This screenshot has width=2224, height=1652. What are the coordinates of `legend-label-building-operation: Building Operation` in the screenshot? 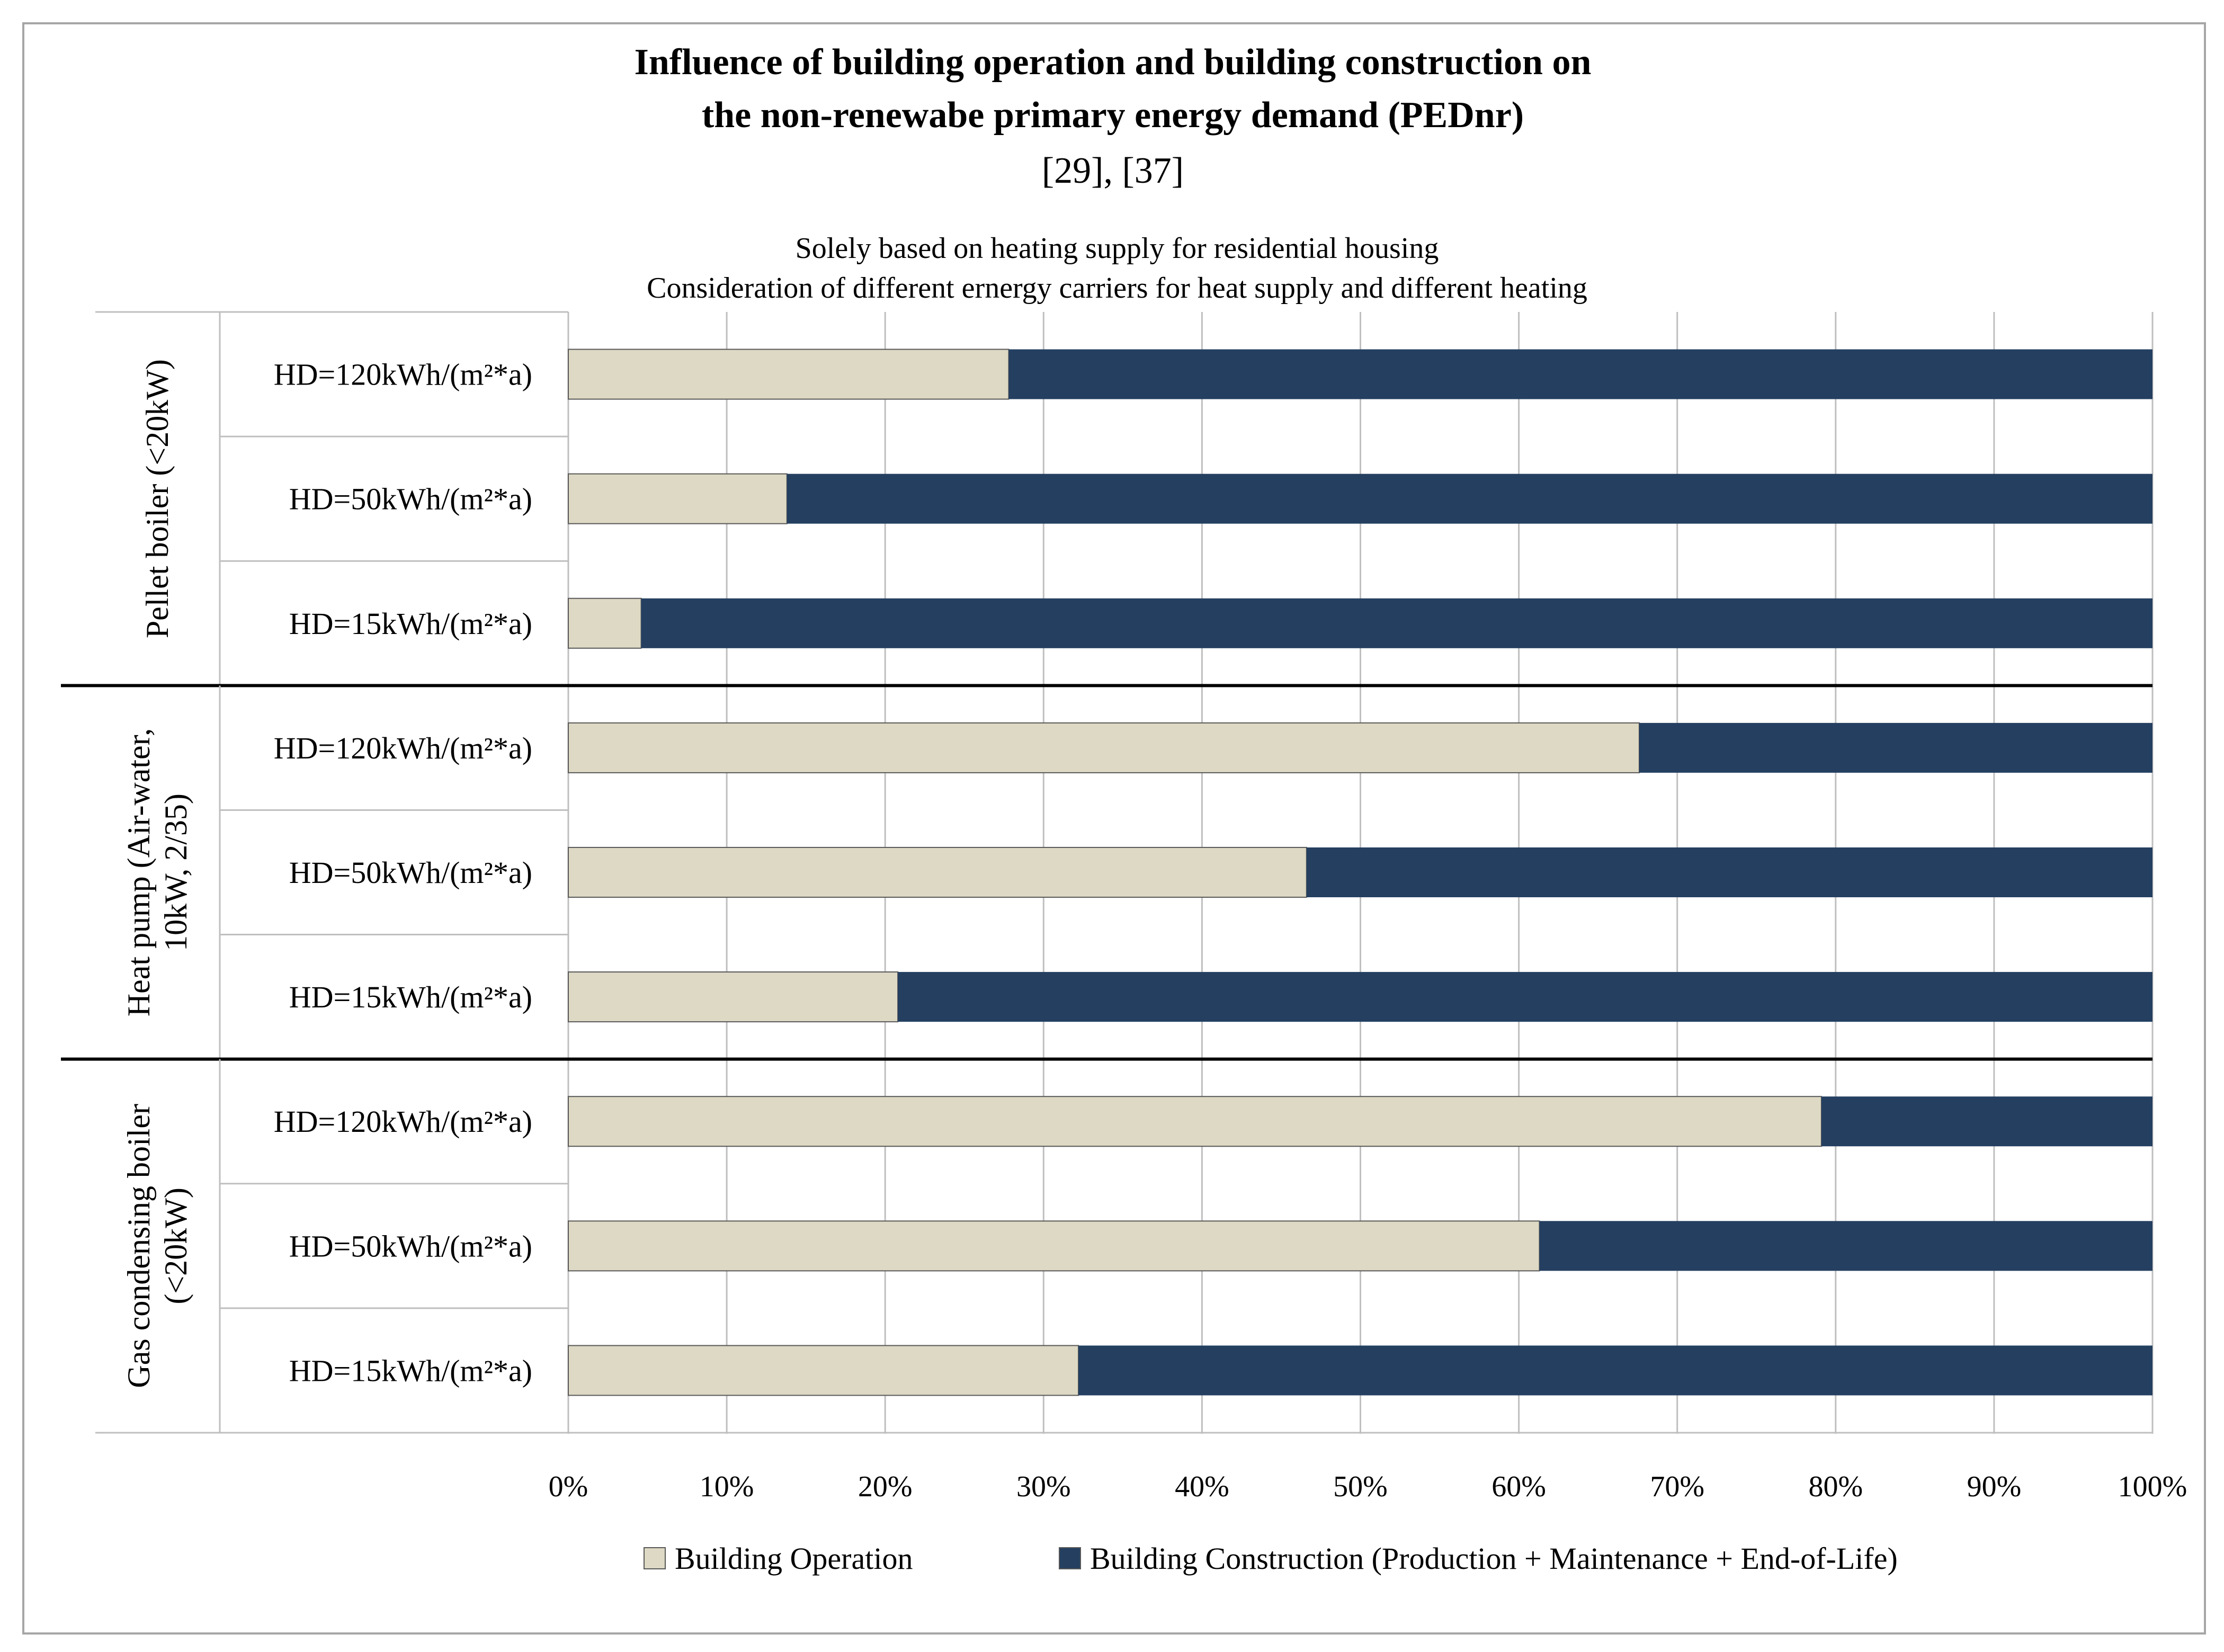 It's located at (794, 1558).